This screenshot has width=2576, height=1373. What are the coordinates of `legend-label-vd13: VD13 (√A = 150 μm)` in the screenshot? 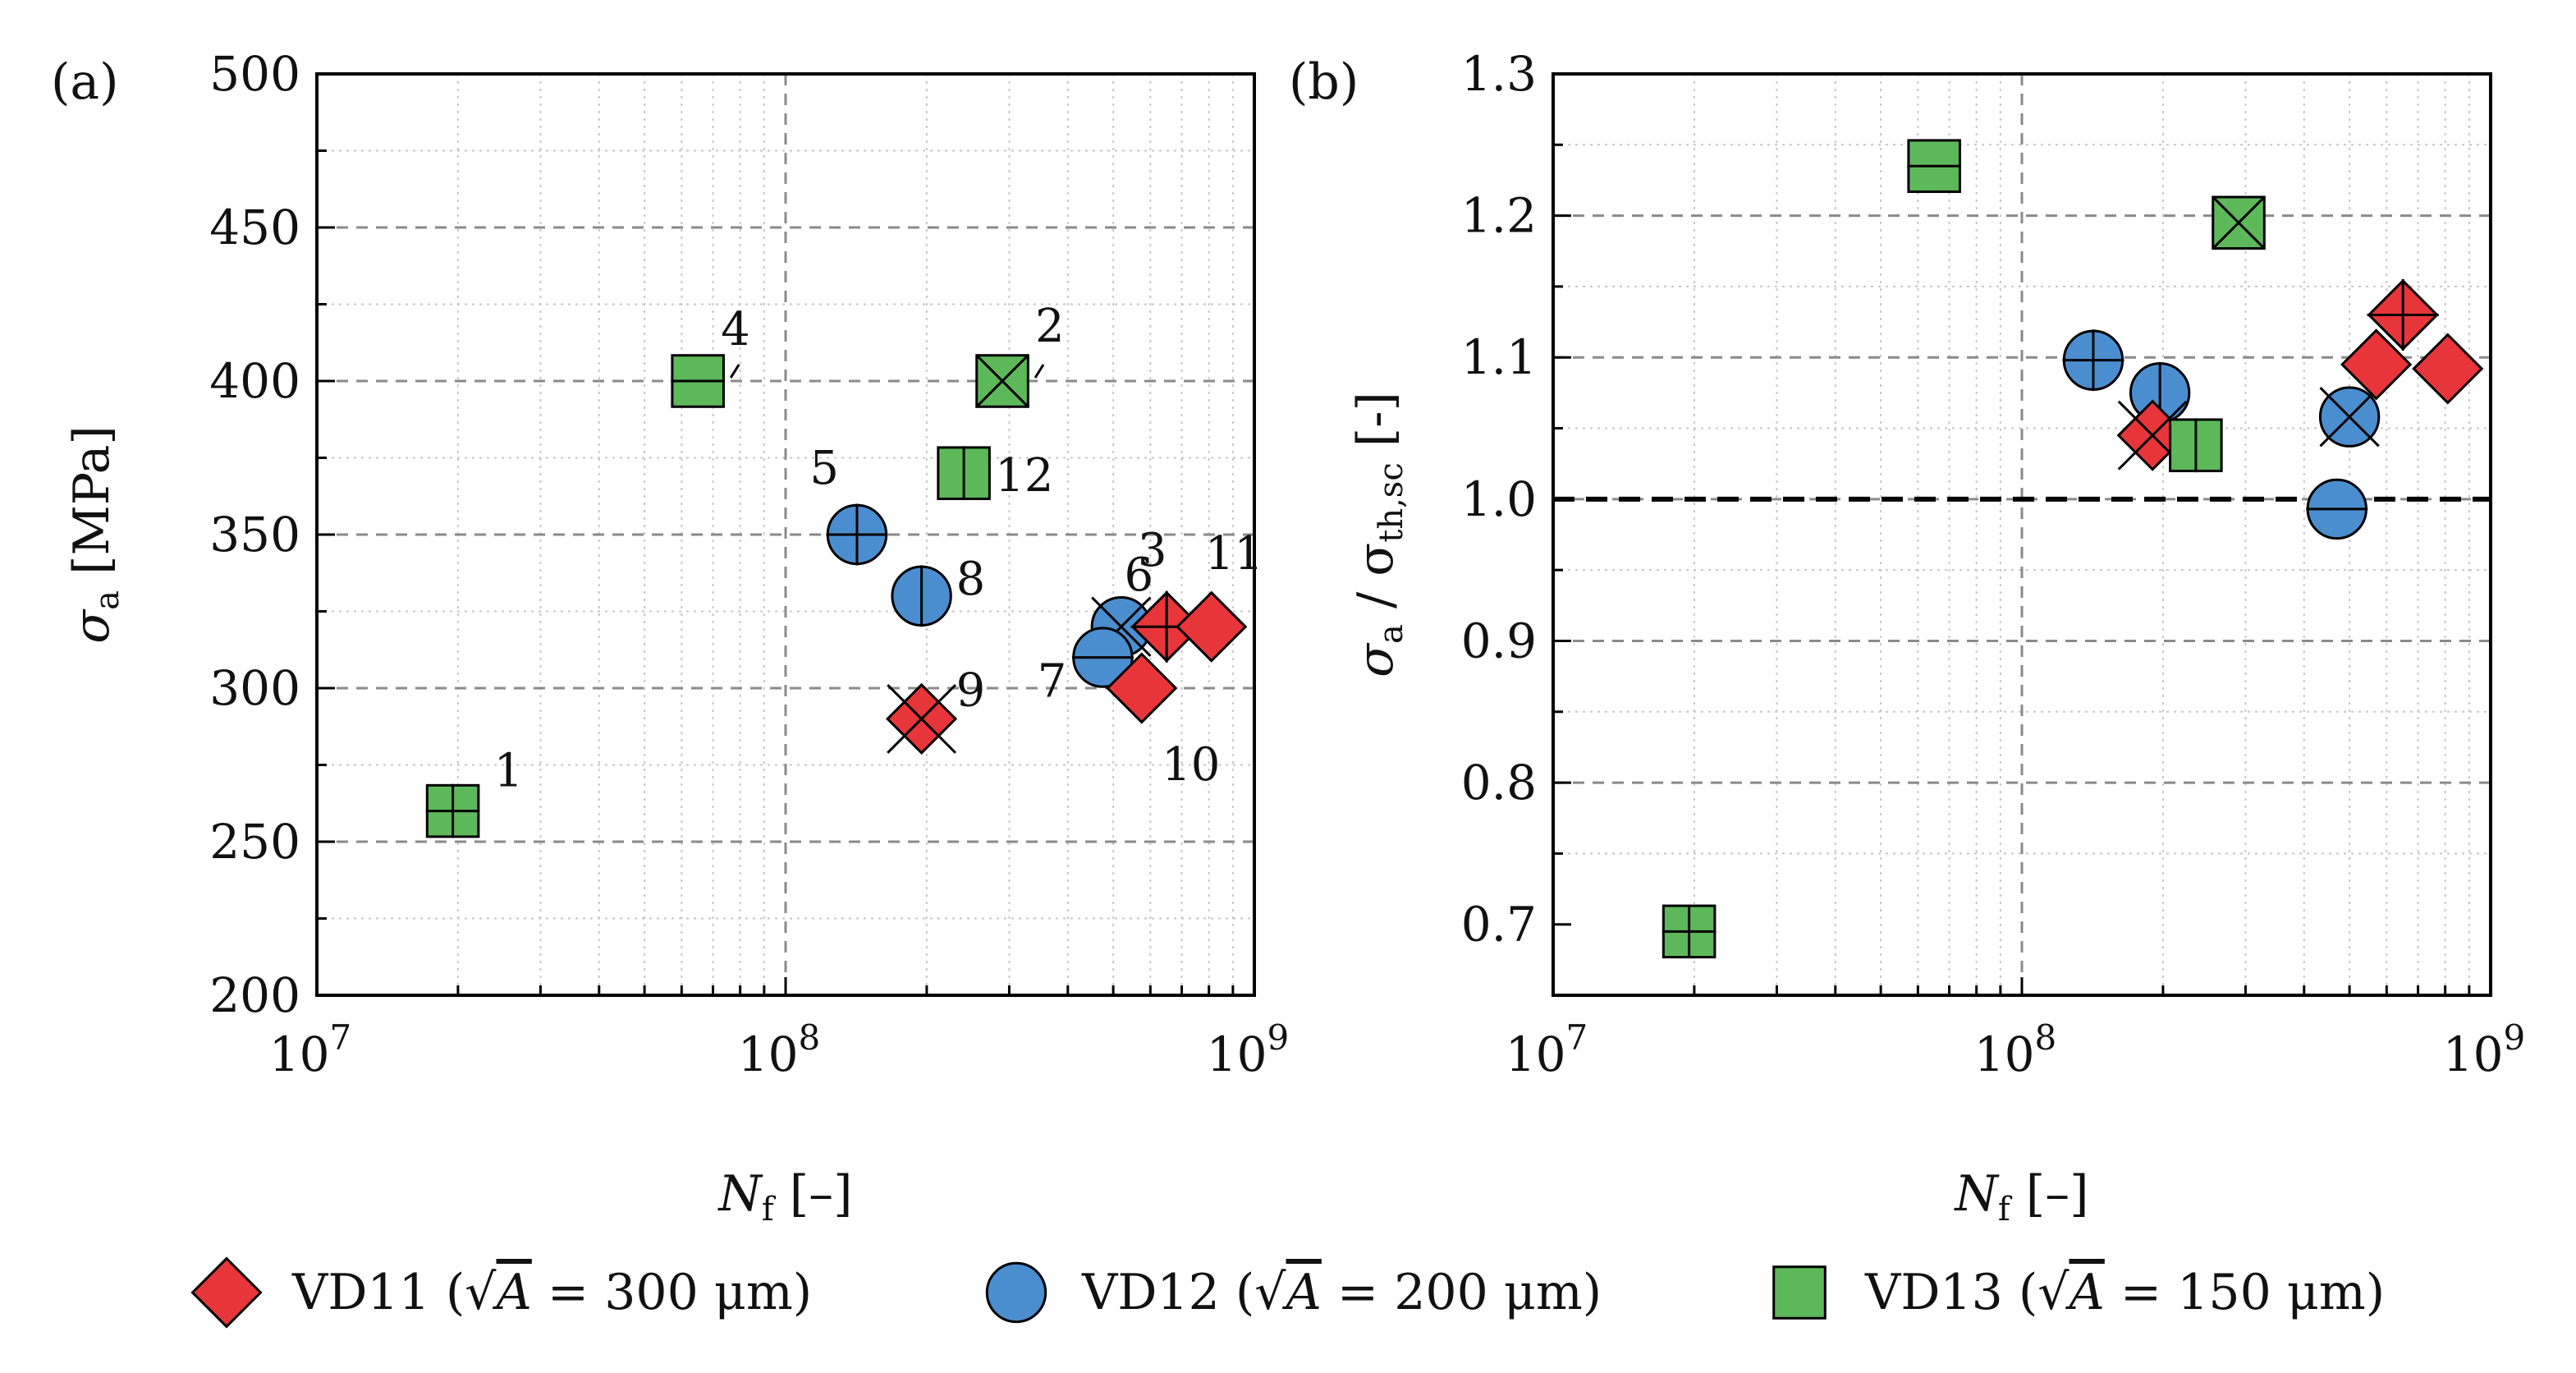 It's located at (2125, 1292).